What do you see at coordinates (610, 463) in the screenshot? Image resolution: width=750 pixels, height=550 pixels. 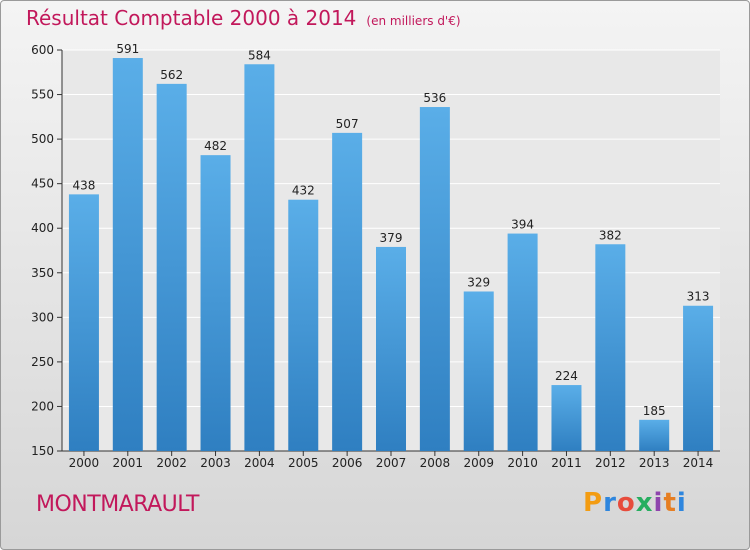 I see `x-tick-label: 2012` at bounding box center [610, 463].